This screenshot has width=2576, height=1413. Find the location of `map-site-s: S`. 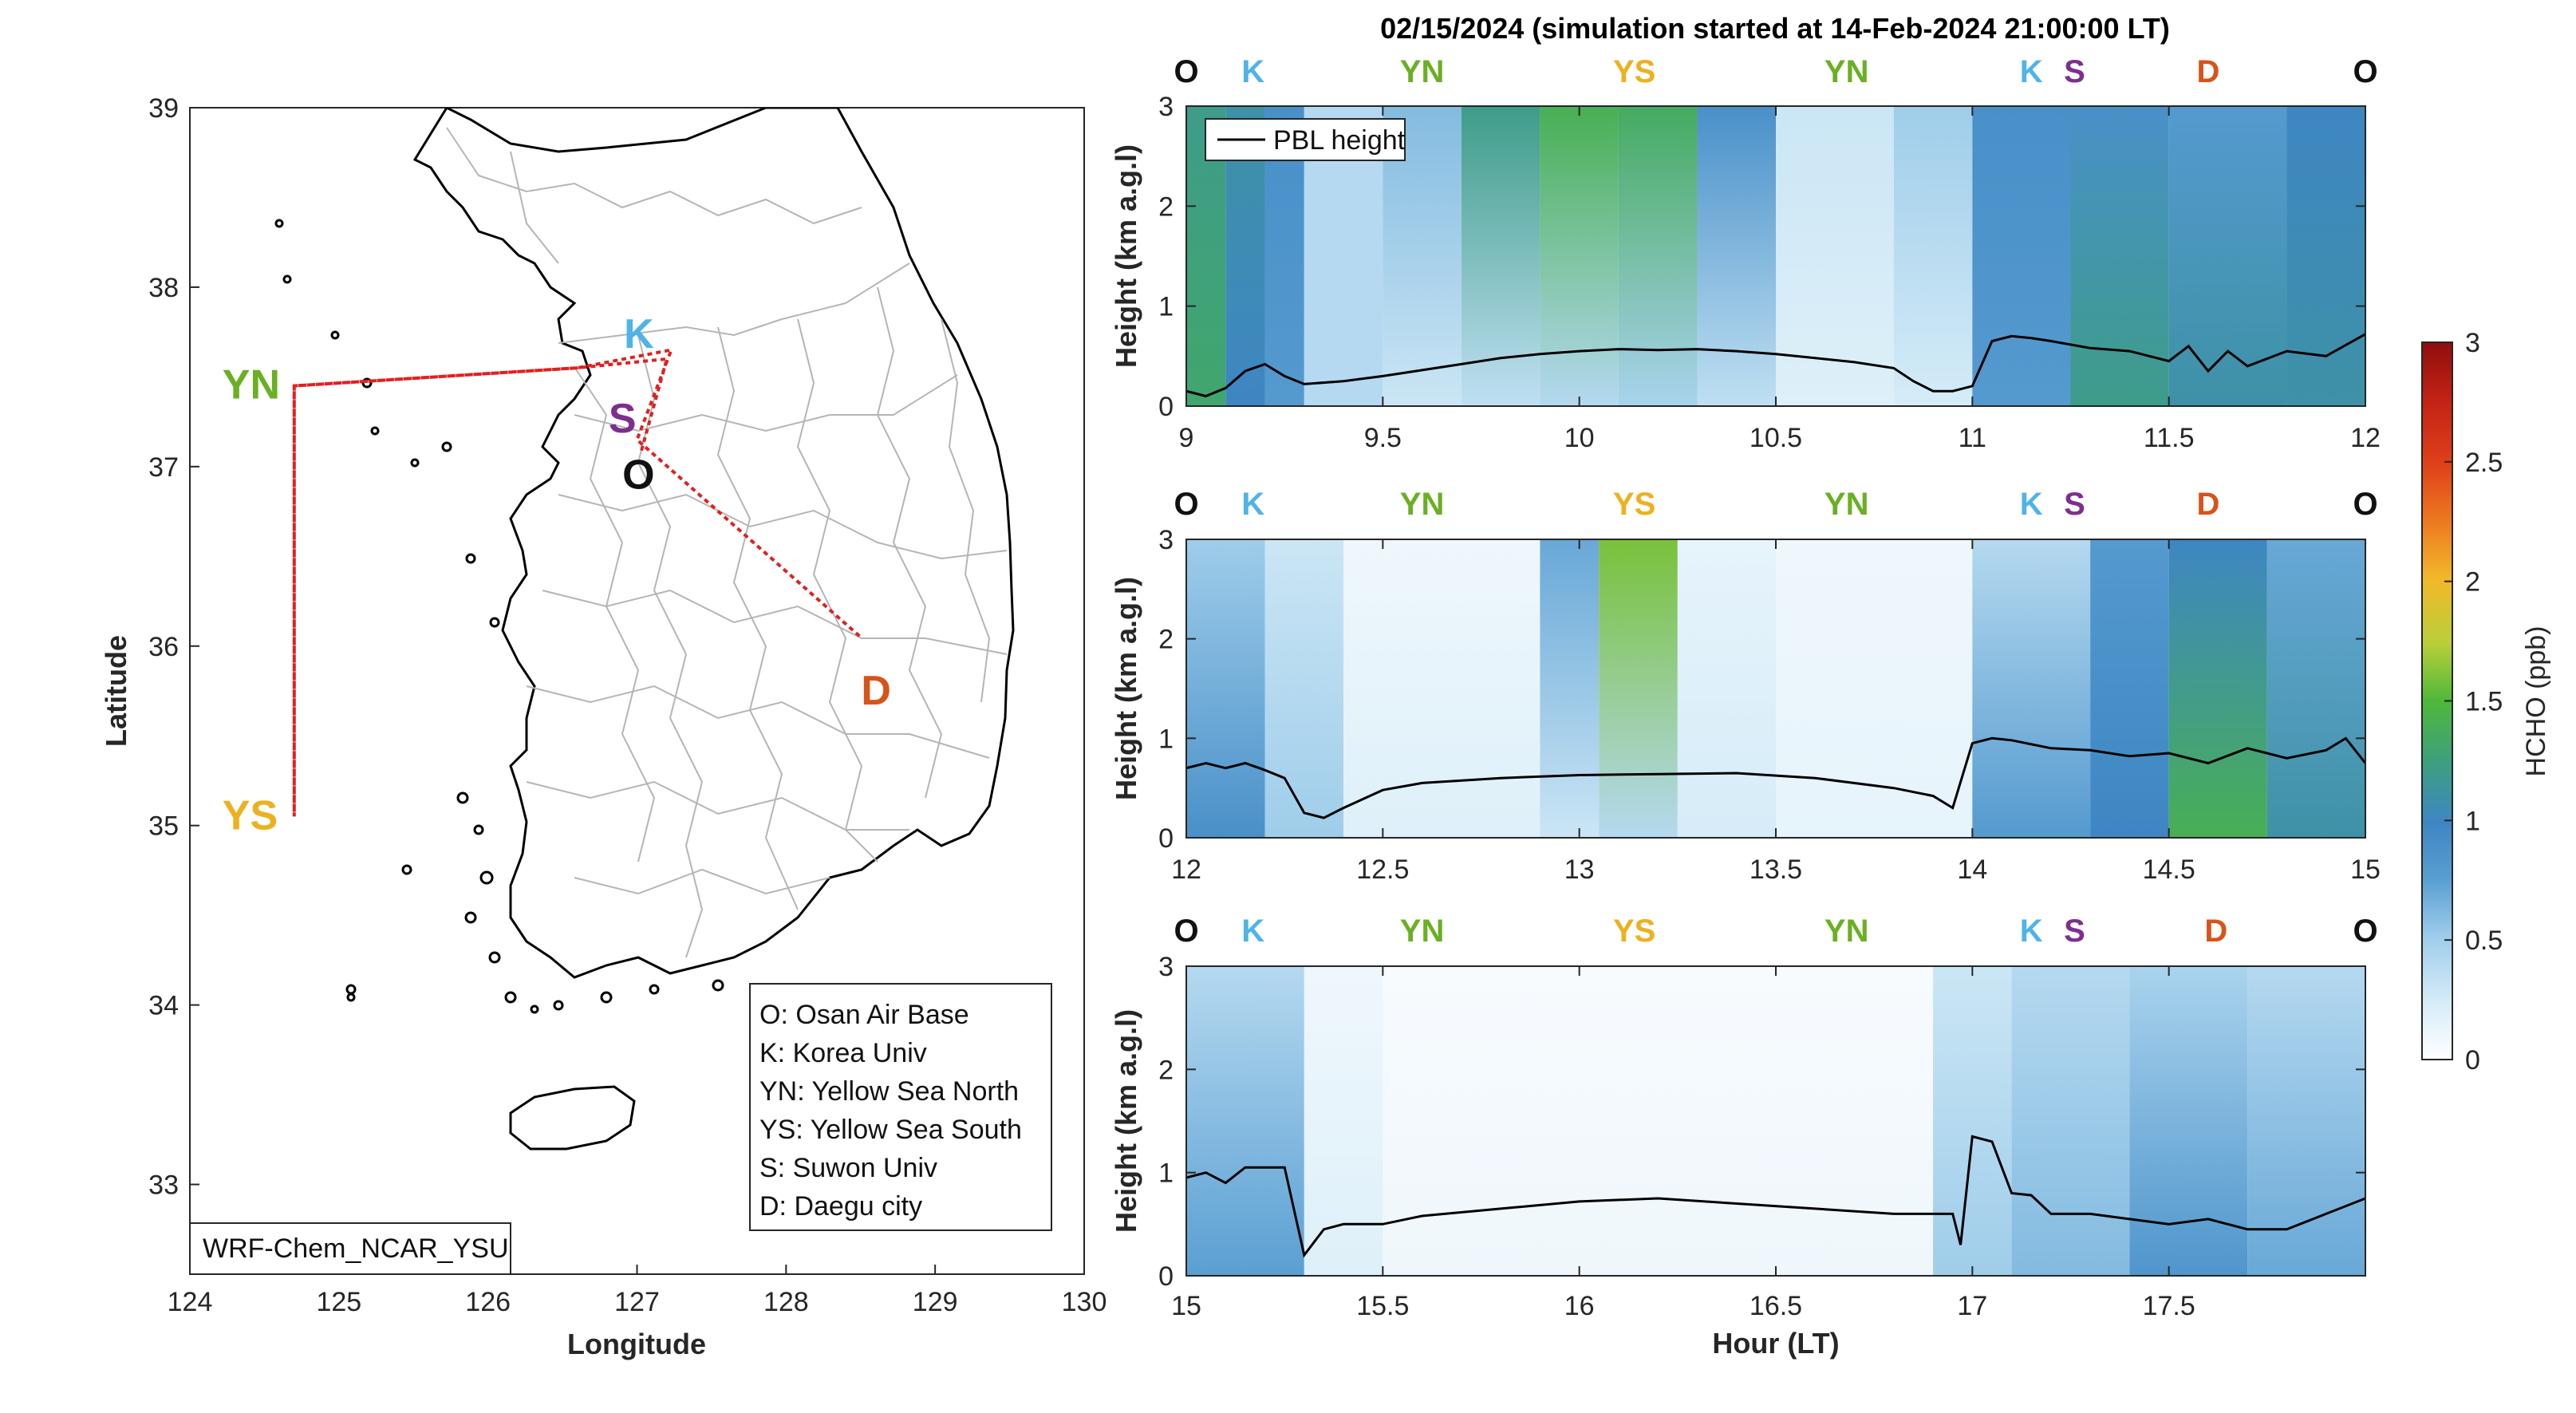

map-site-s: S is located at coordinates (623, 419).